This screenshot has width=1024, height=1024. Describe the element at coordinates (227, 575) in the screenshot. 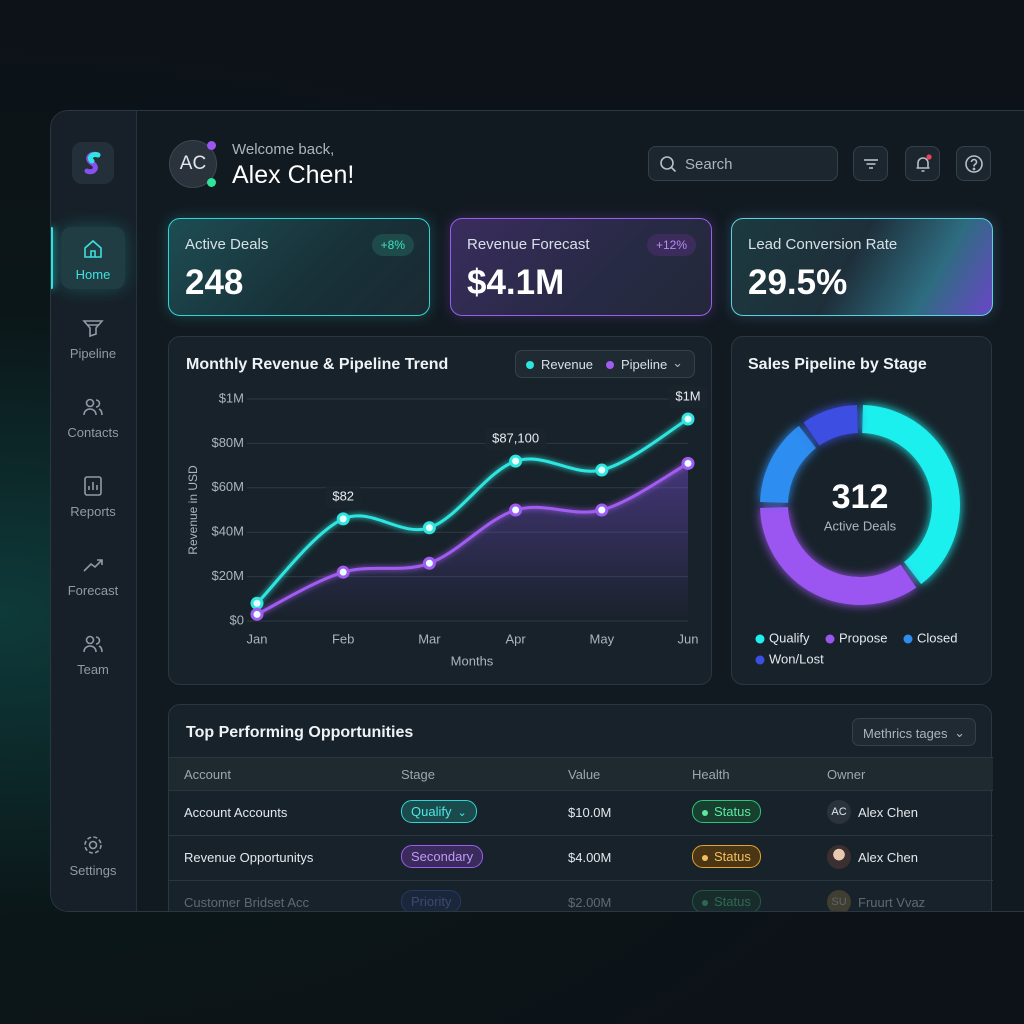

I see `y-tick-label: $20M` at that location.